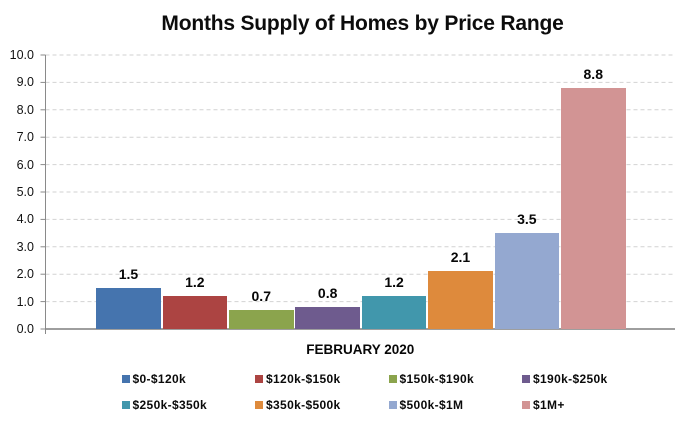 The width and height of the screenshot is (675, 423). I want to click on legend-label: $150k-$190k, so click(437, 378).